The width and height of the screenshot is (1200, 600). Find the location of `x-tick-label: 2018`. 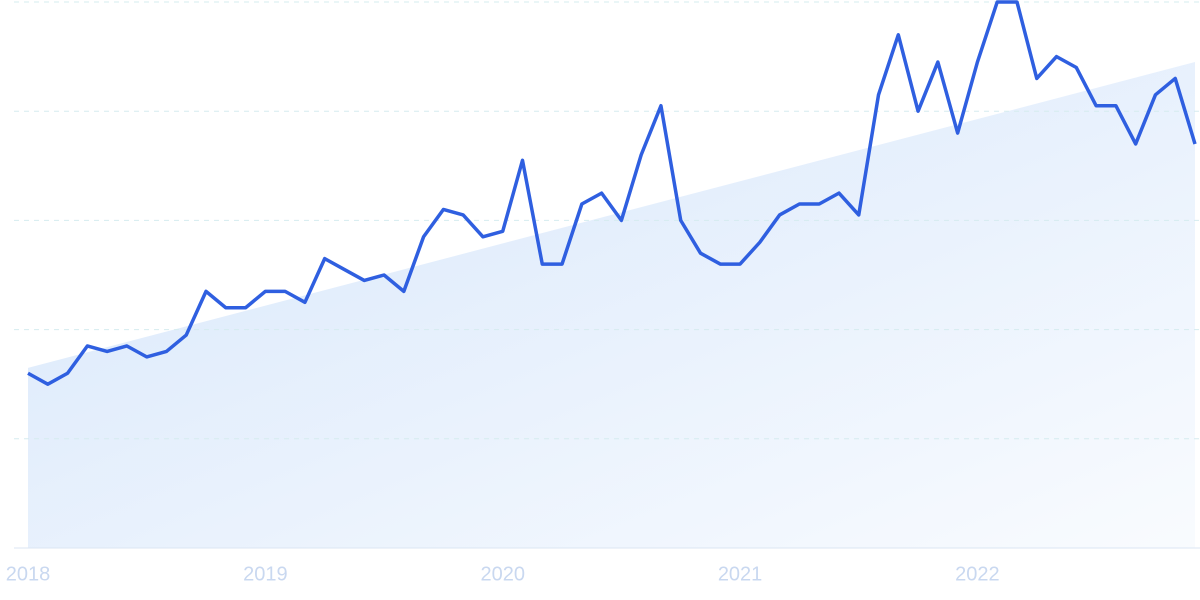

x-tick-label: 2018 is located at coordinates (28, 574).